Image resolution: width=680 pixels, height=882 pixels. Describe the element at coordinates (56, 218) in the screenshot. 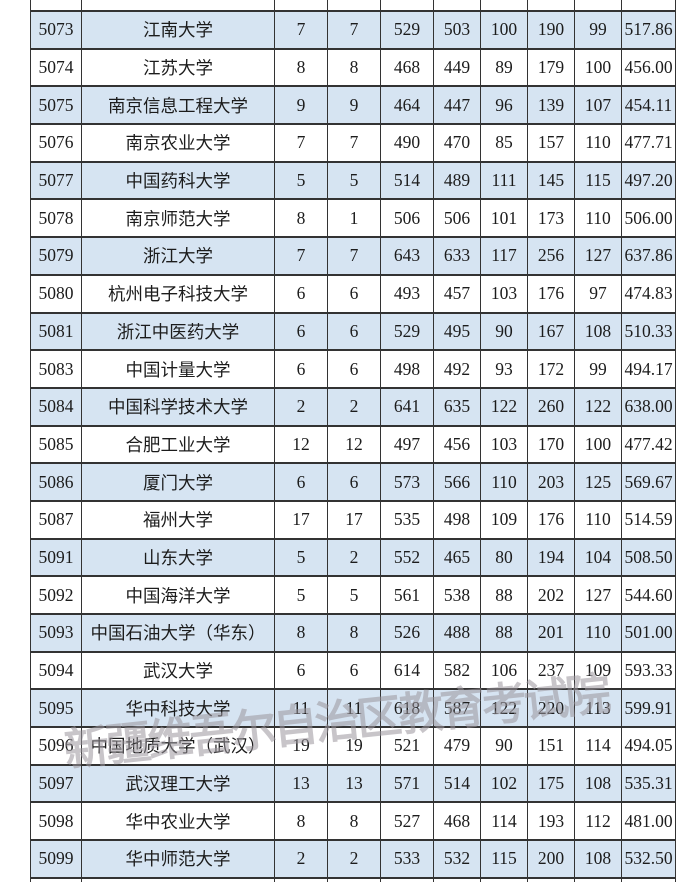

I see `cell-code: 5078` at that location.